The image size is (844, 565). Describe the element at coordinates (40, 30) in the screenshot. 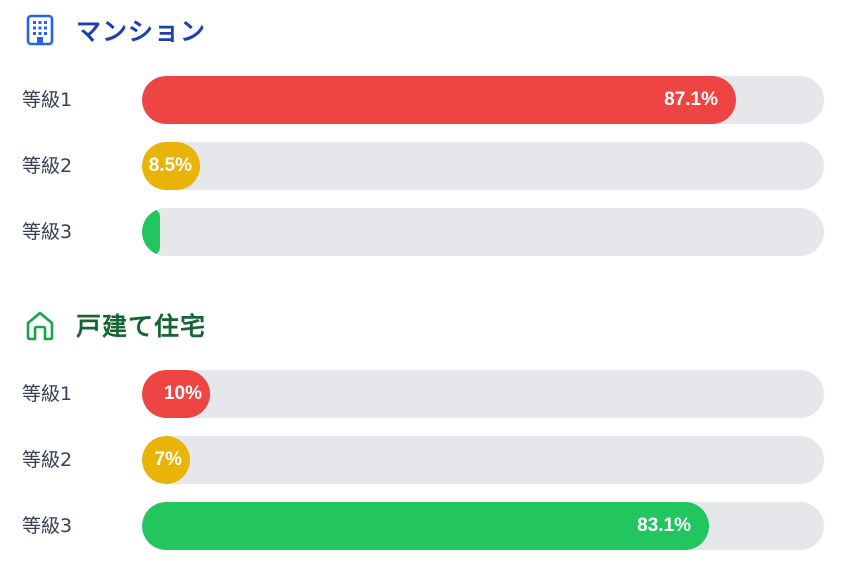

I see `building-icon` at that location.